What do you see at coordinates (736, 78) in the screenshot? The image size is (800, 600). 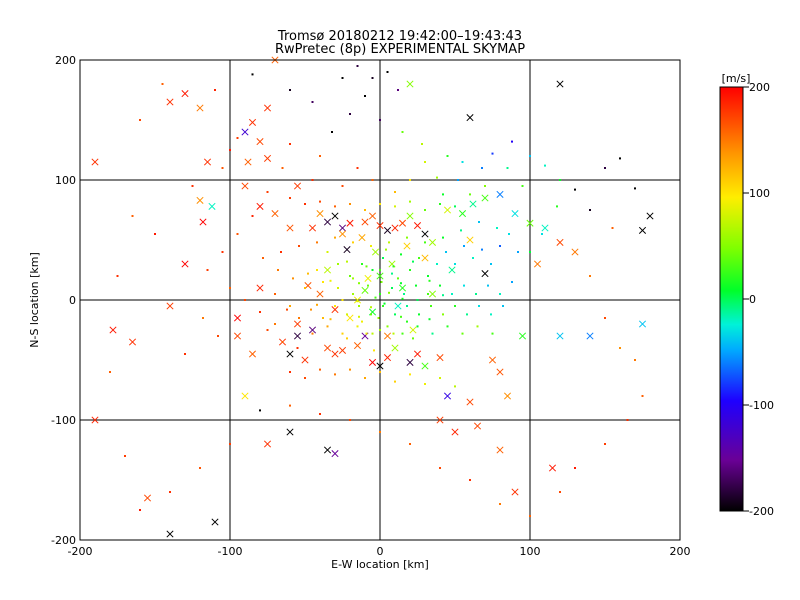 I see `colorbar-title: [m/s]` at bounding box center [736, 78].